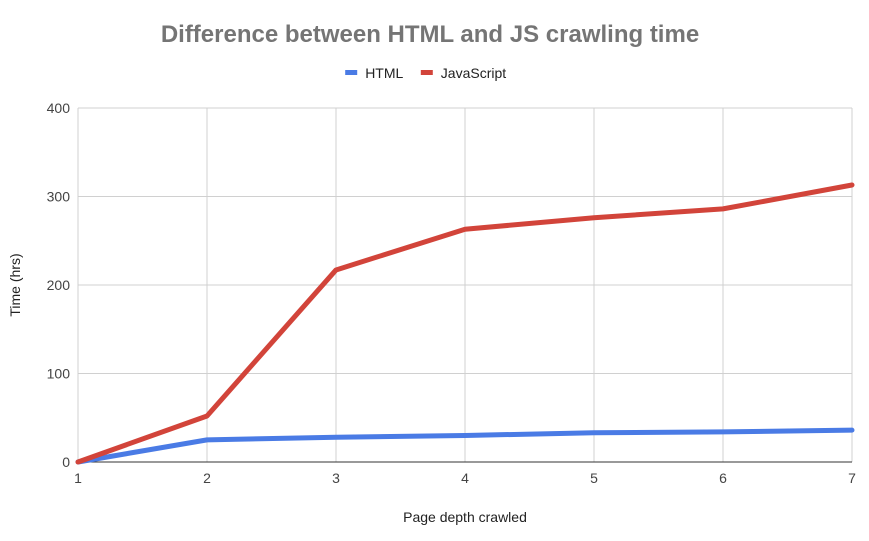 This screenshot has height=541, width=869. Describe the element at coordinates (66, 462) in the screenshot. I see `y-tick-label: 0` at that location.